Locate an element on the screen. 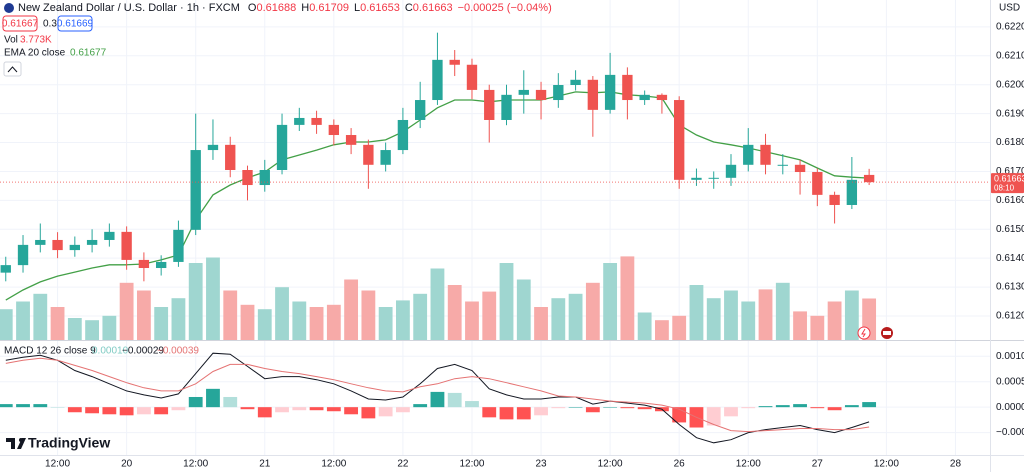 The height and width of the screenshot is (472, 1024). collapse-button is located at coordinates (12, 69).